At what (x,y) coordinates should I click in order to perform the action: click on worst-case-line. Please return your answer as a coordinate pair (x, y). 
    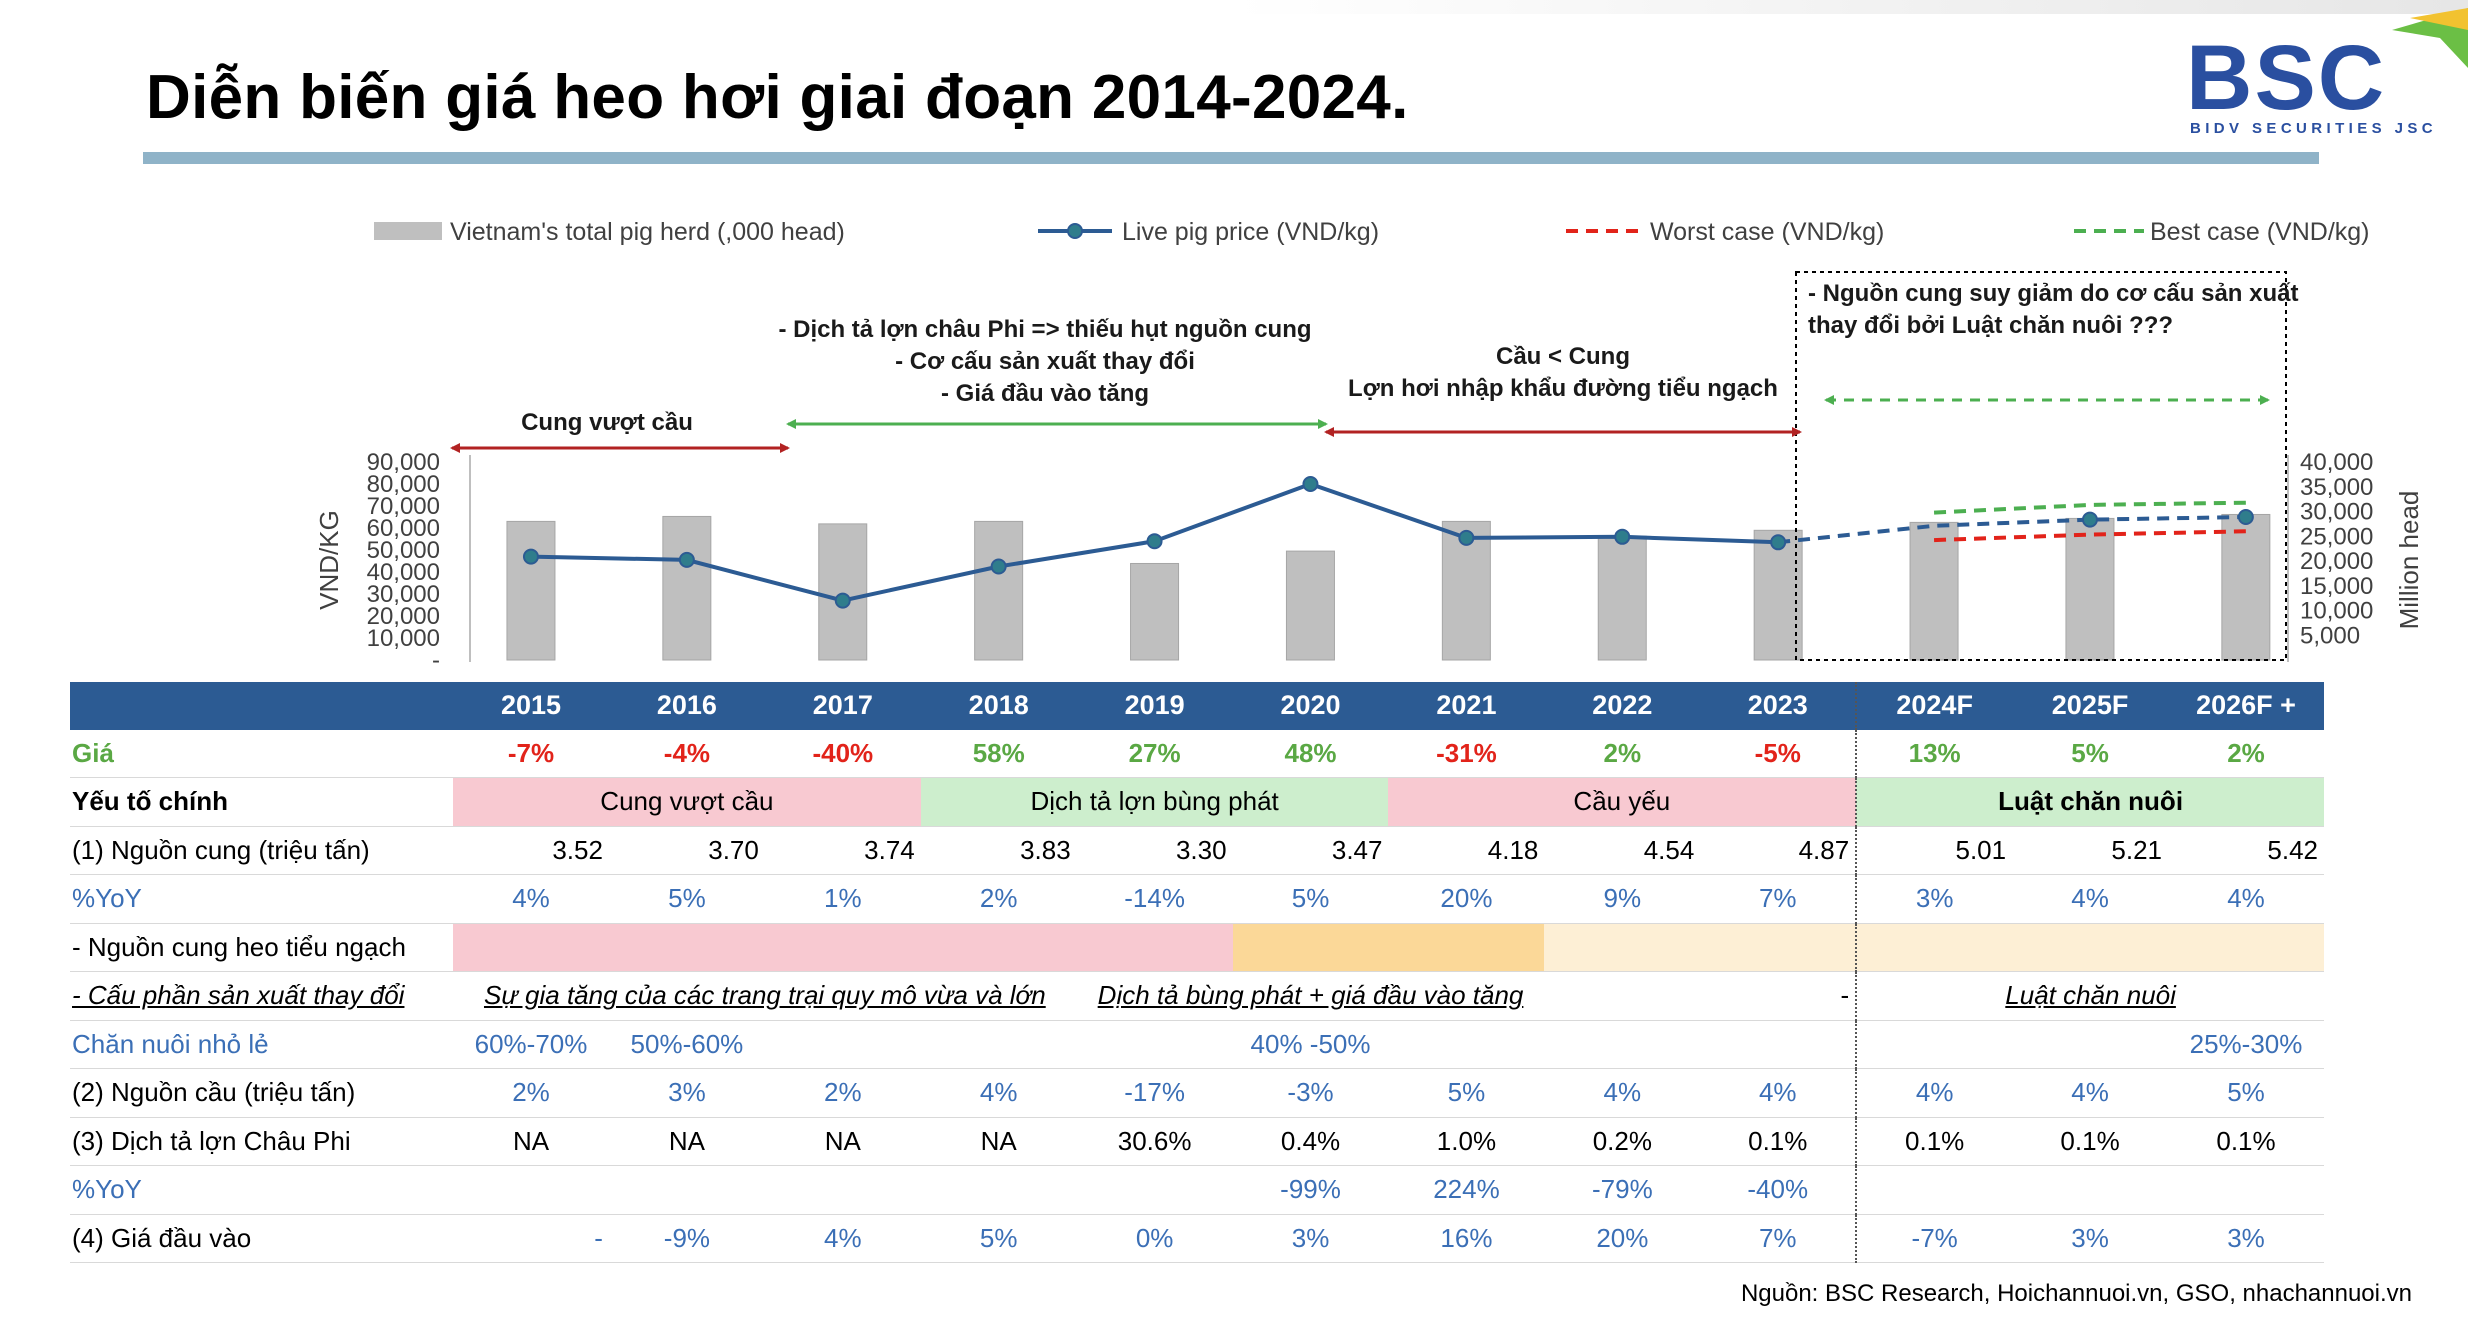
    Looking at the image, I should click on (2089, 536).